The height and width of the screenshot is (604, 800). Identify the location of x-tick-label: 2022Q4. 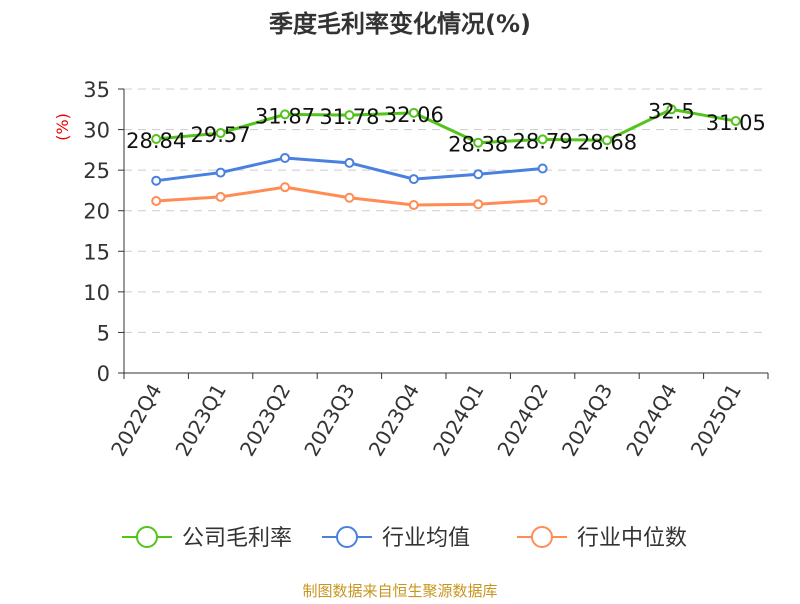
(136, 420).